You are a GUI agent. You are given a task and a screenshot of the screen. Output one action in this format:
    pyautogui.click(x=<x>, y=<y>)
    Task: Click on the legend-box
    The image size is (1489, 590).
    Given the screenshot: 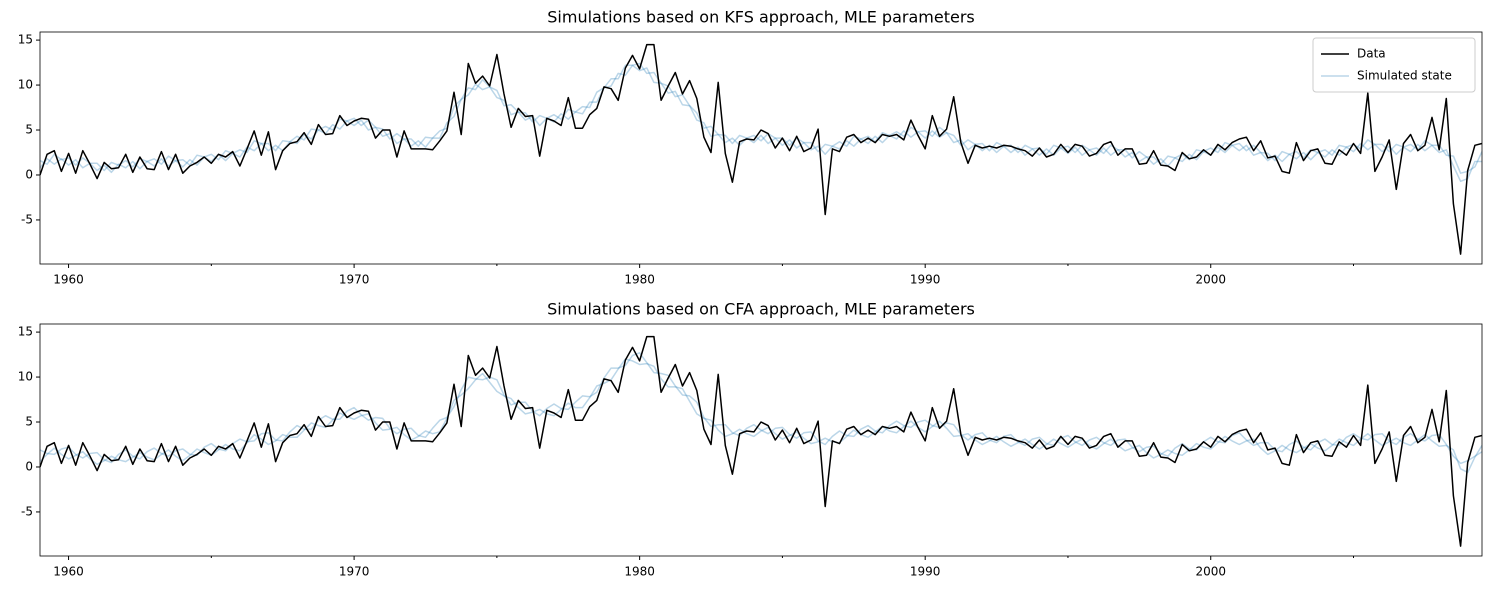 What is the action you would take?
    pyautogui.click(x=1394, y=65)
    